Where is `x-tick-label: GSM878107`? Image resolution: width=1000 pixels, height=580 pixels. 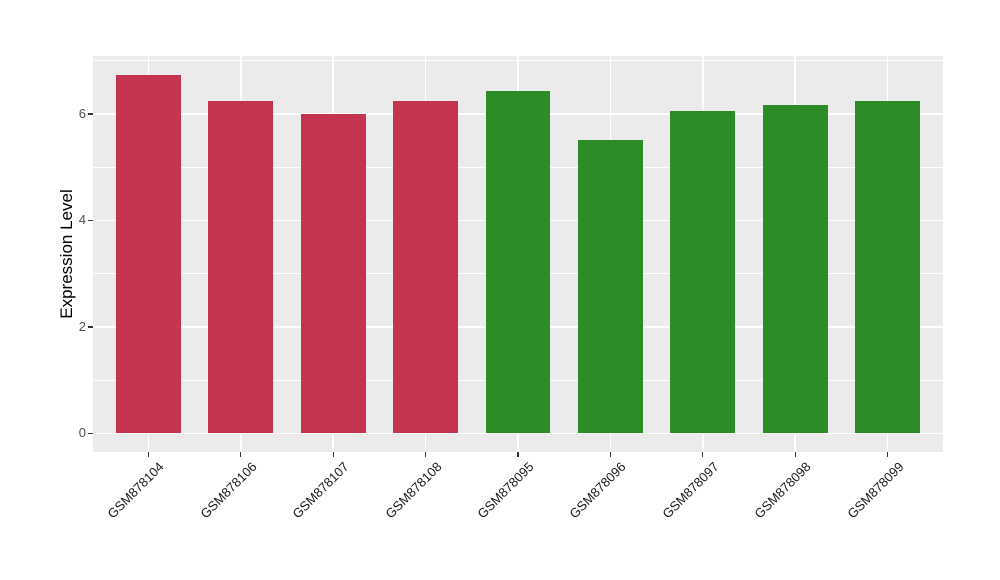 x-tick-label: GSM878107 is located at coordinates (320, 490).